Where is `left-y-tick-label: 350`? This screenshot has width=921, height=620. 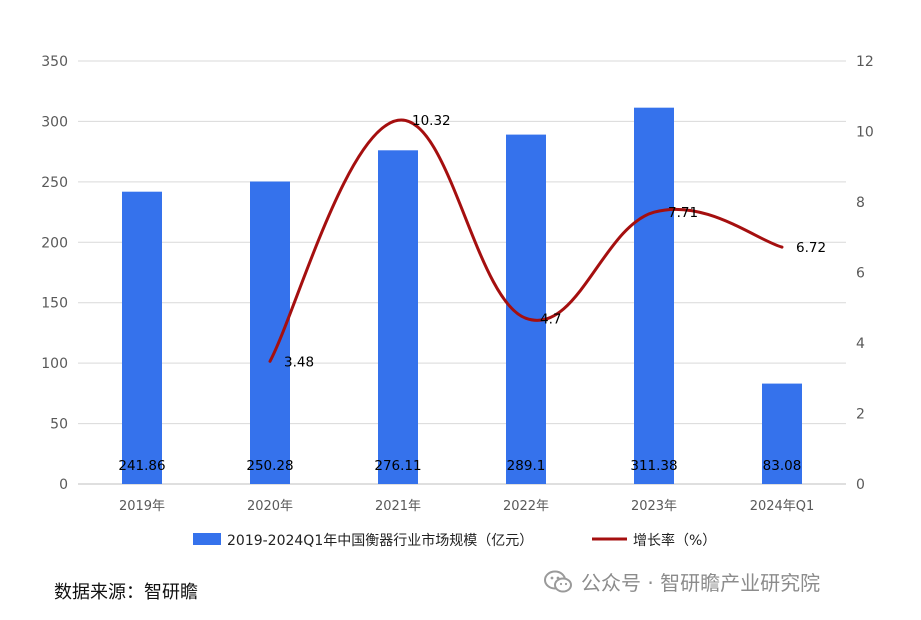
left-y-tick-label: 350 is located at coordinates (54, 62).